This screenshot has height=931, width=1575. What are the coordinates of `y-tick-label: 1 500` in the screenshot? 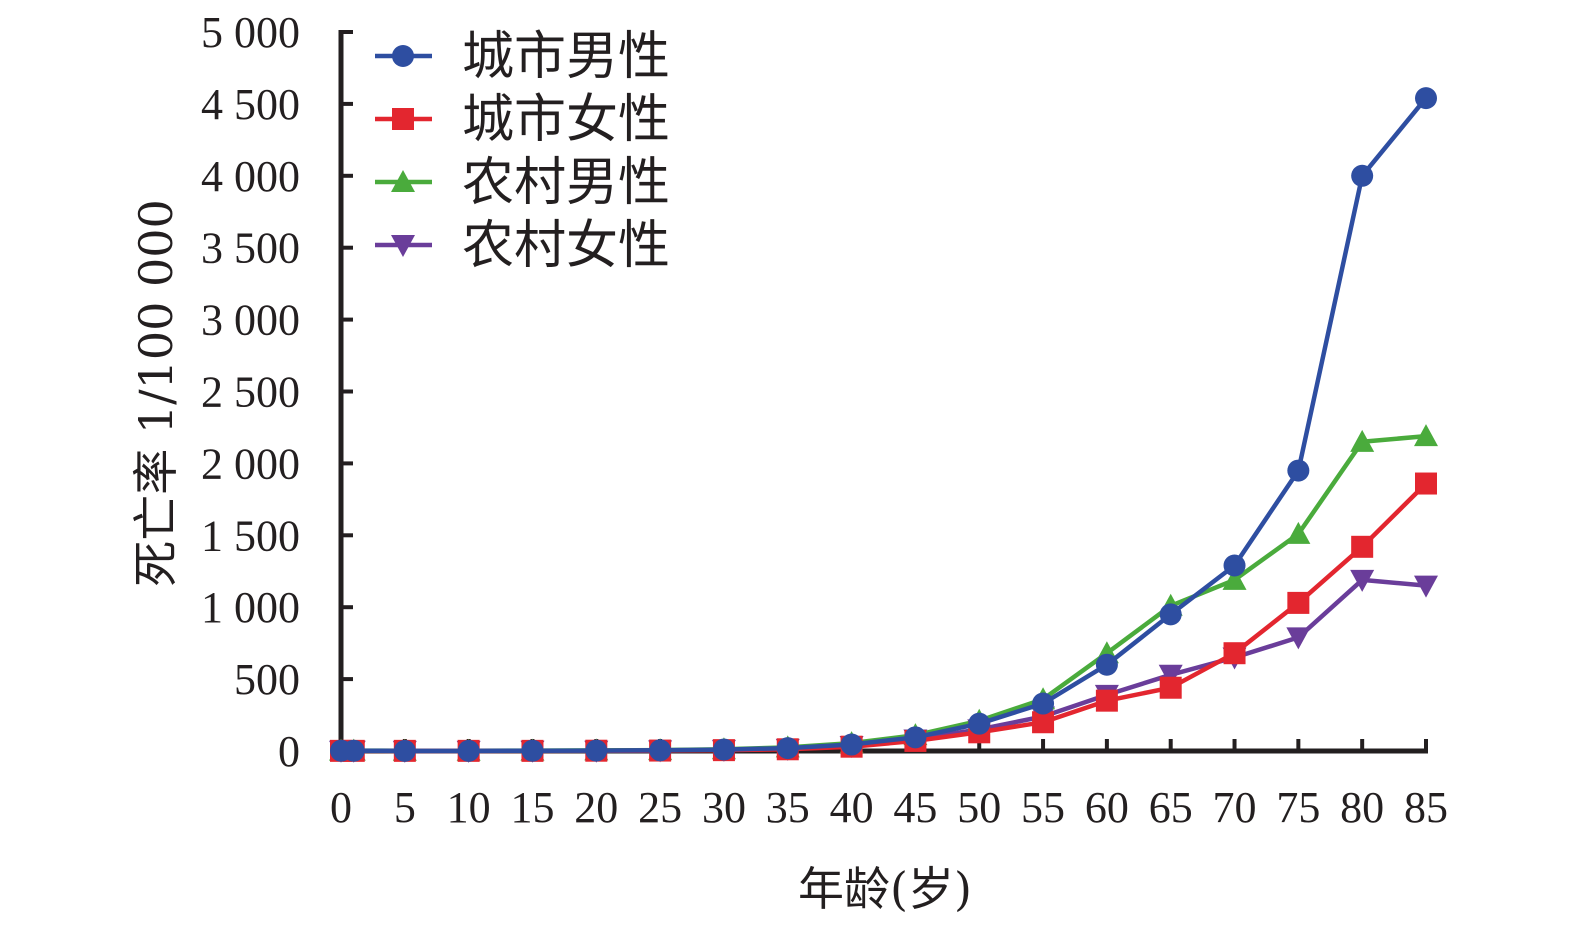 It's located at (250, 535).